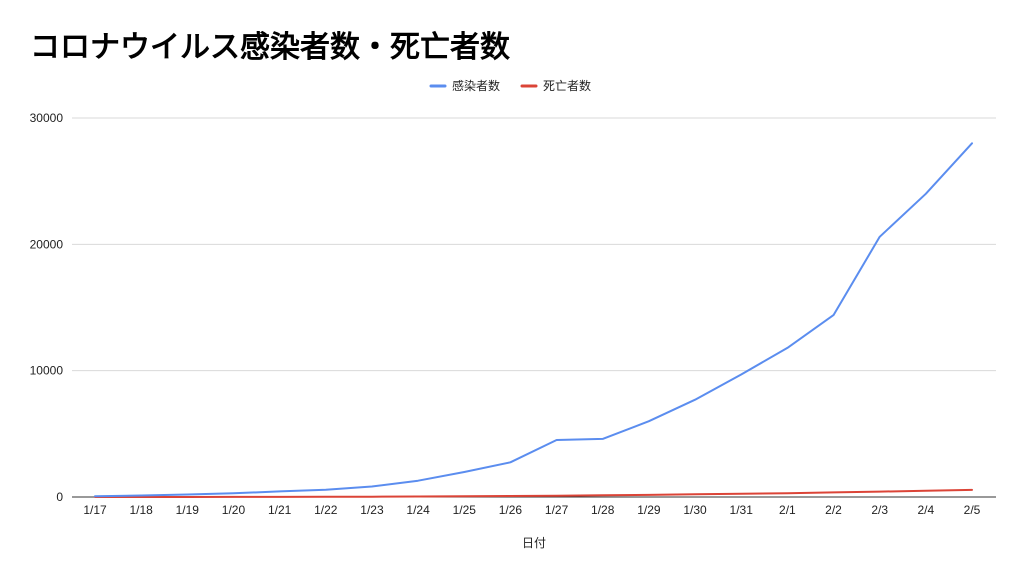 This screenshot has width=1024, height=578. I want to click on legend: 感染者数 死亡者数, so click(510, 85).